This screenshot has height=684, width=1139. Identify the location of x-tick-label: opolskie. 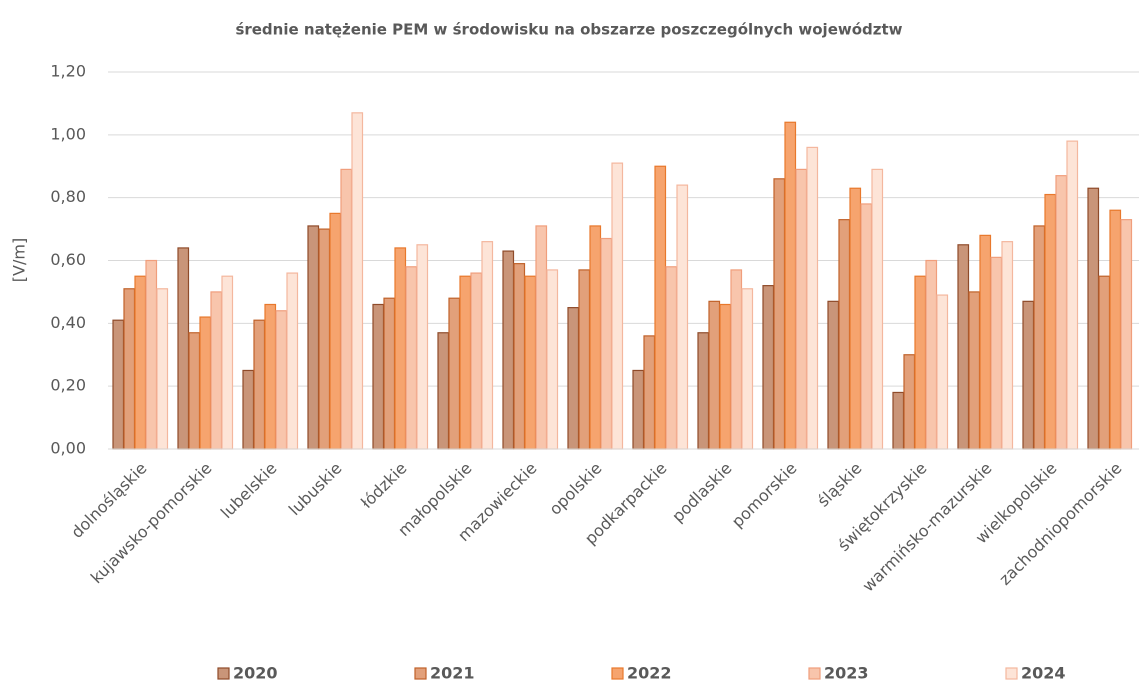
(575, 489).